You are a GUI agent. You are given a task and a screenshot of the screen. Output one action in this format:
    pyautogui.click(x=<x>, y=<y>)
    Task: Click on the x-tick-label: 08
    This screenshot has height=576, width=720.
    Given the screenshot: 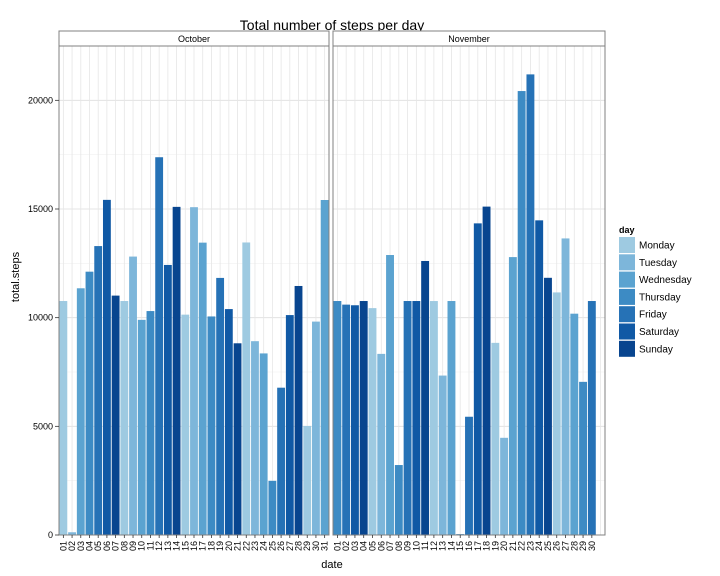 What is the action you would take?
    pyautogui.click(x=399, y=546)
    